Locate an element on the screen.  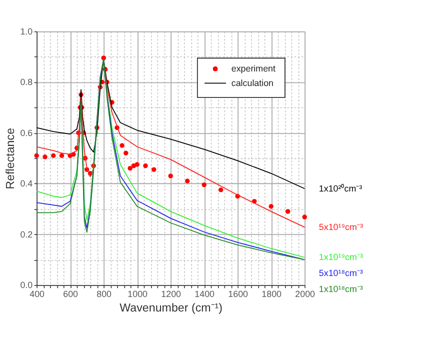
y-tick-label: 0.4 is located at coordinates (26, 183).